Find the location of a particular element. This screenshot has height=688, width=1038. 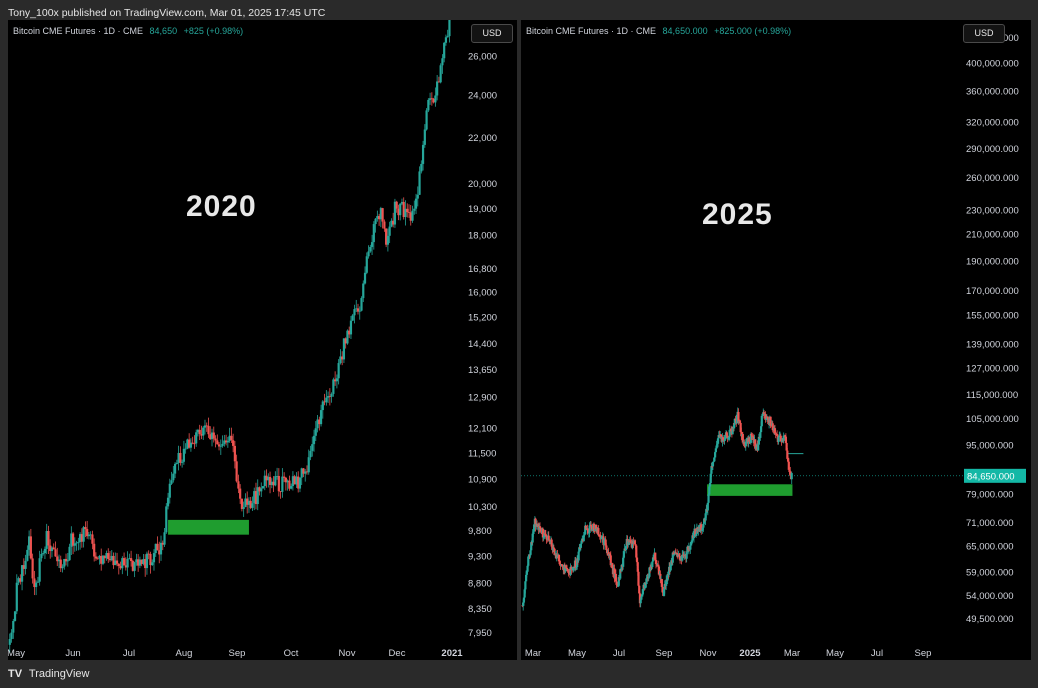

y-tick-label: 290,000.000 is located at coordinates (992, 149).